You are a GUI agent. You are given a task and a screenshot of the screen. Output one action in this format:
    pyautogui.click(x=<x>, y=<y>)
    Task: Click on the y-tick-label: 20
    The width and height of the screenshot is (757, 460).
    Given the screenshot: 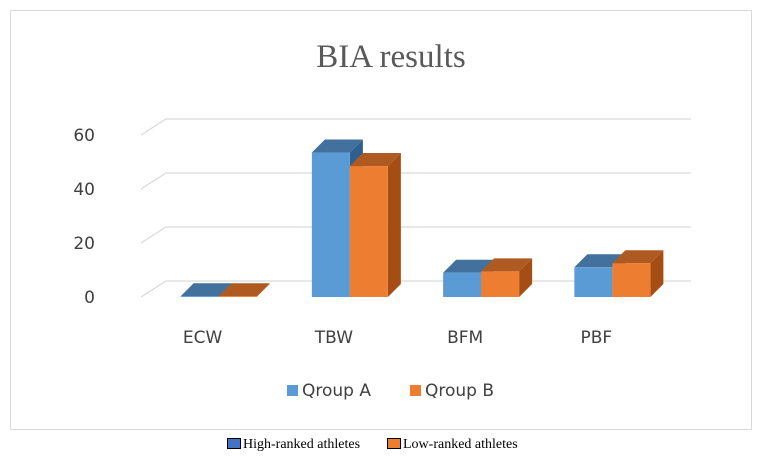 What is the action you would take?
    pyautogui.click(x=84, y=244)
    